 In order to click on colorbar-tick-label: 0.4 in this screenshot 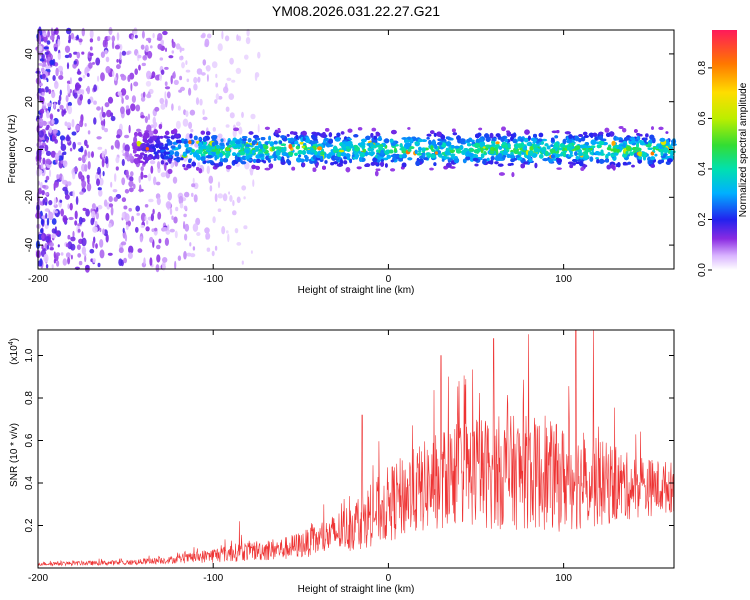, I will do `click(702, 169)`.